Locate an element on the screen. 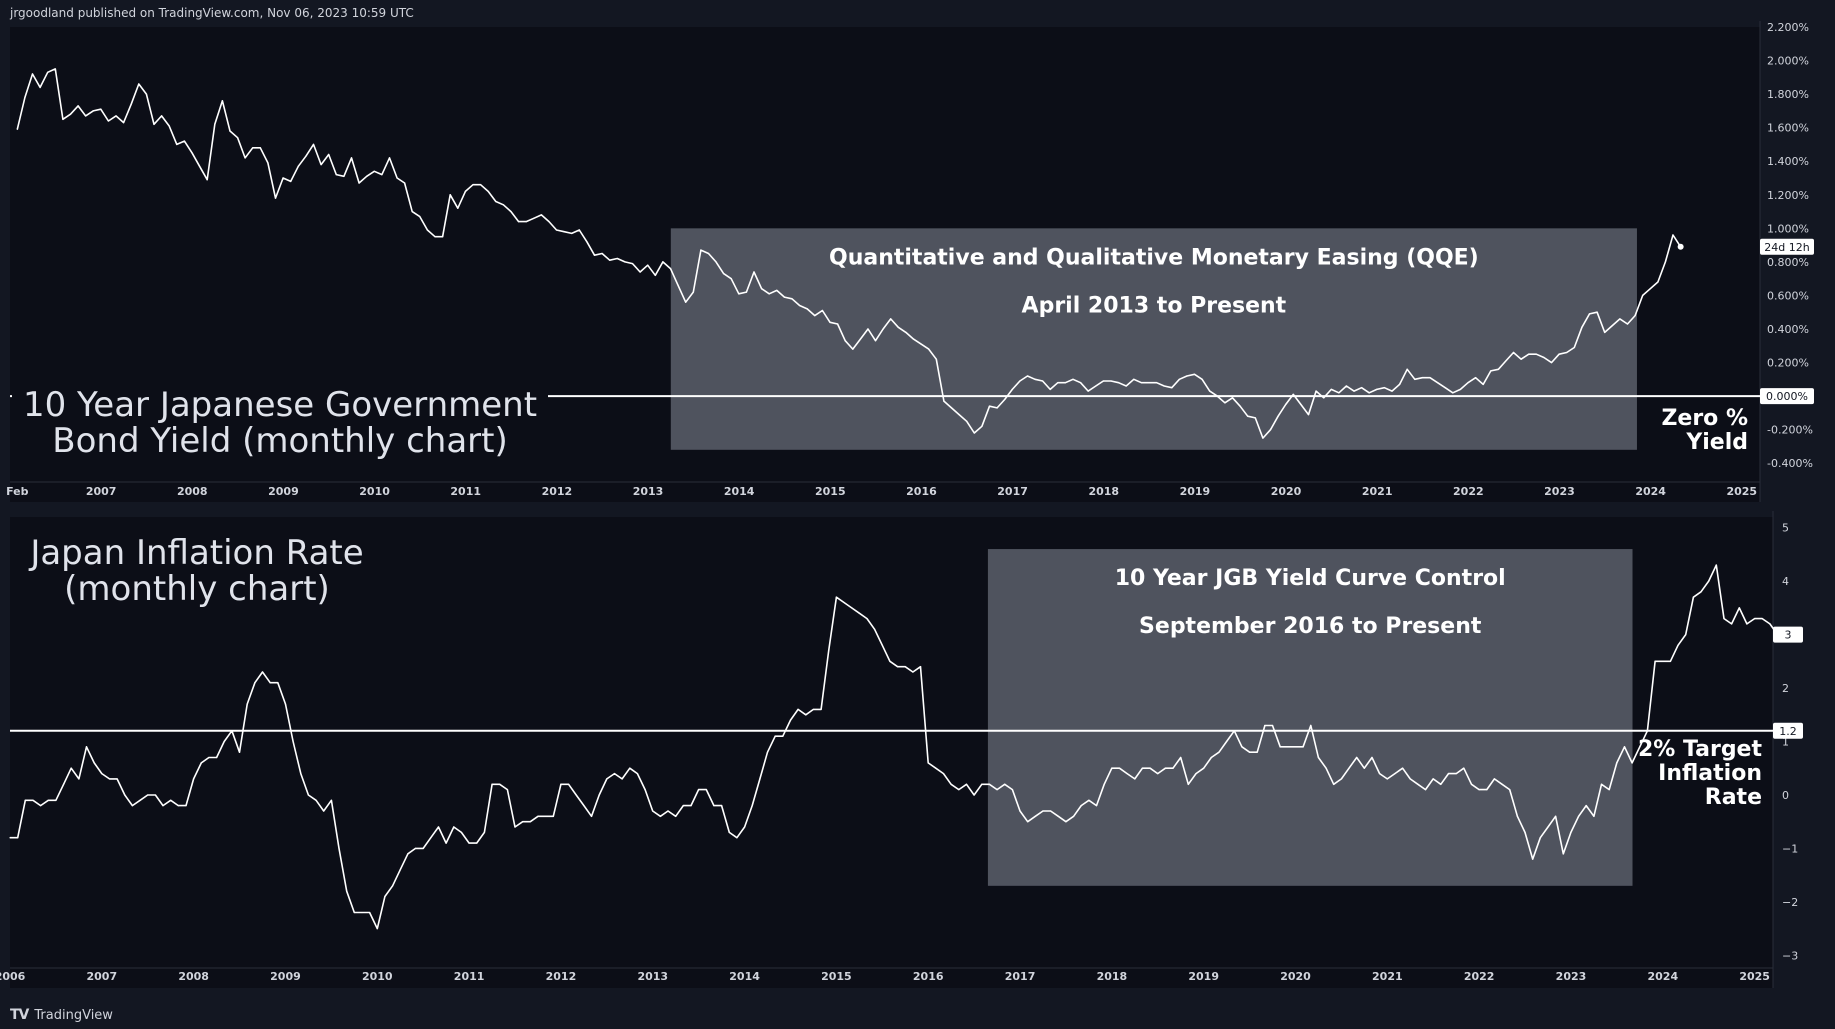  footer-brand: TV TradingView is located at coordinates (61, 1015).